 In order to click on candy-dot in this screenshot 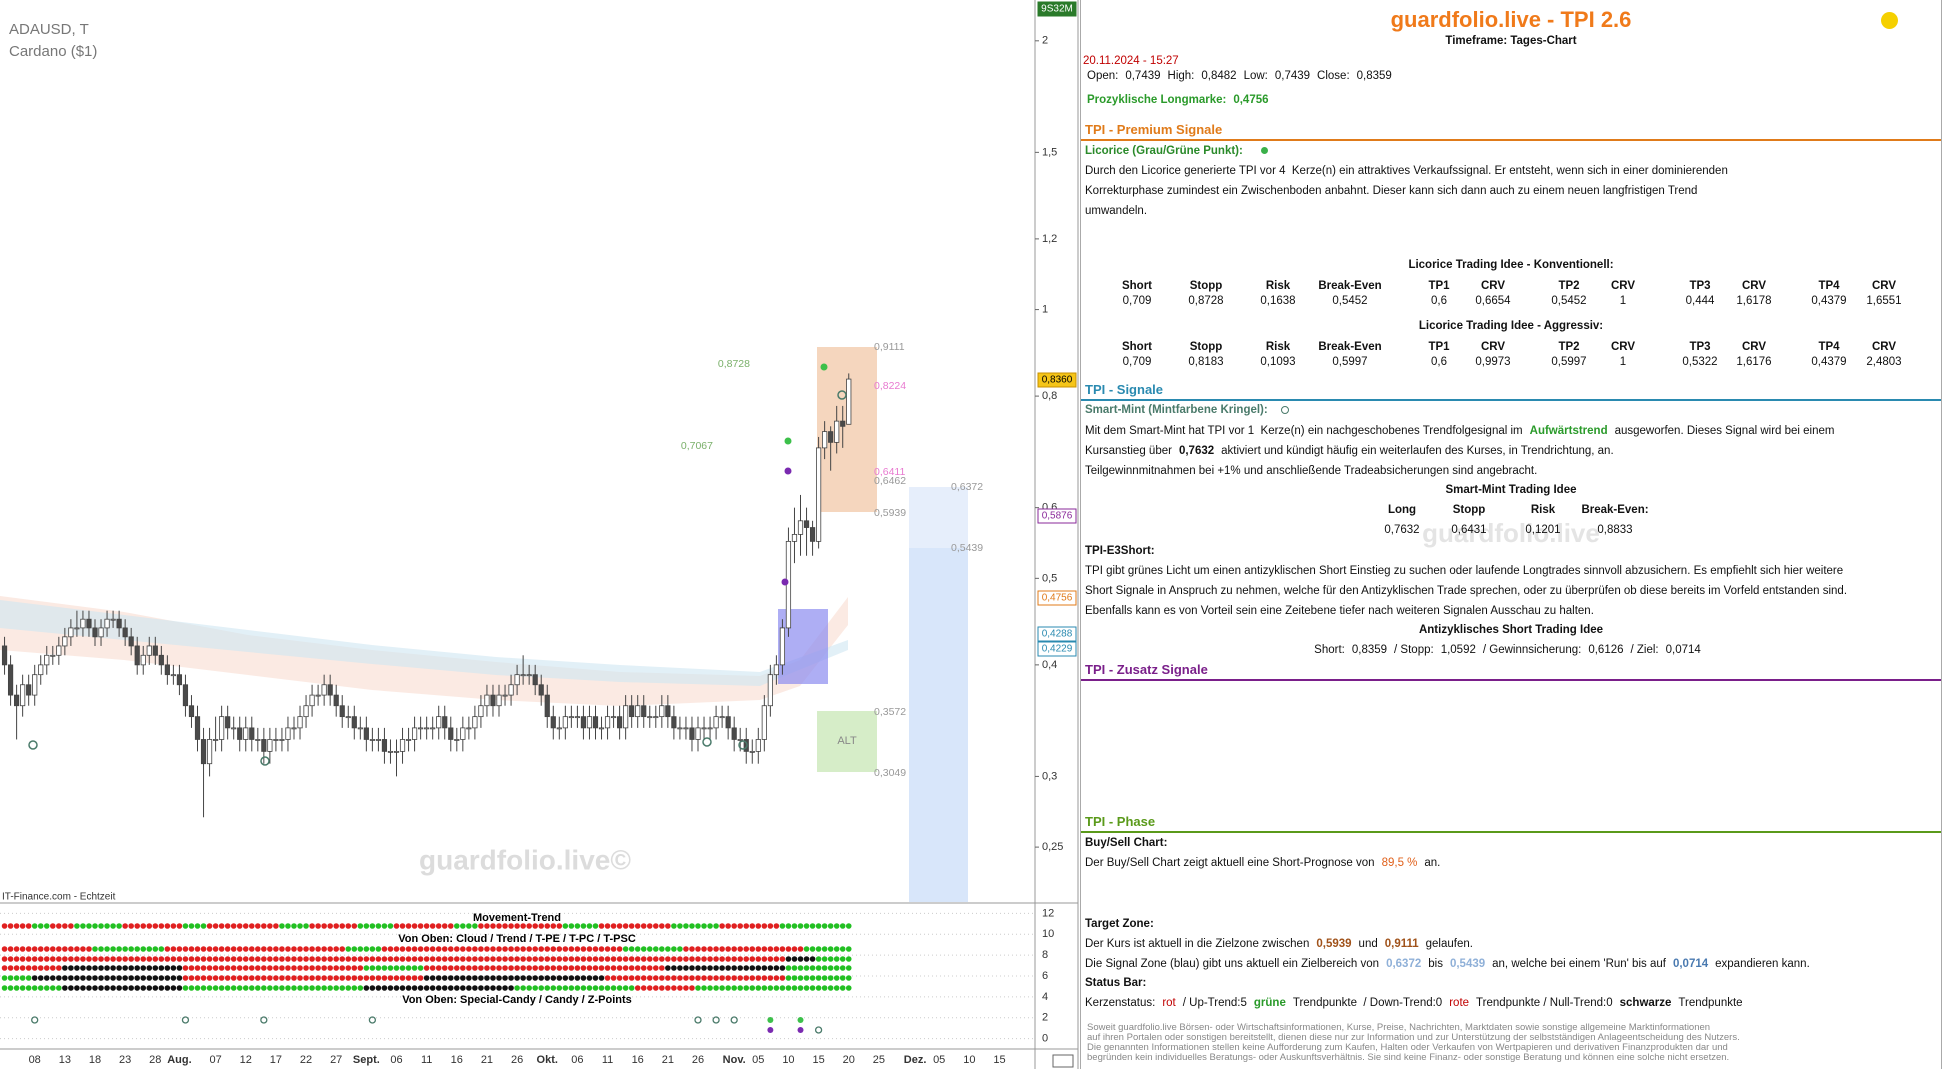, I will do `click(800, 1020)`.